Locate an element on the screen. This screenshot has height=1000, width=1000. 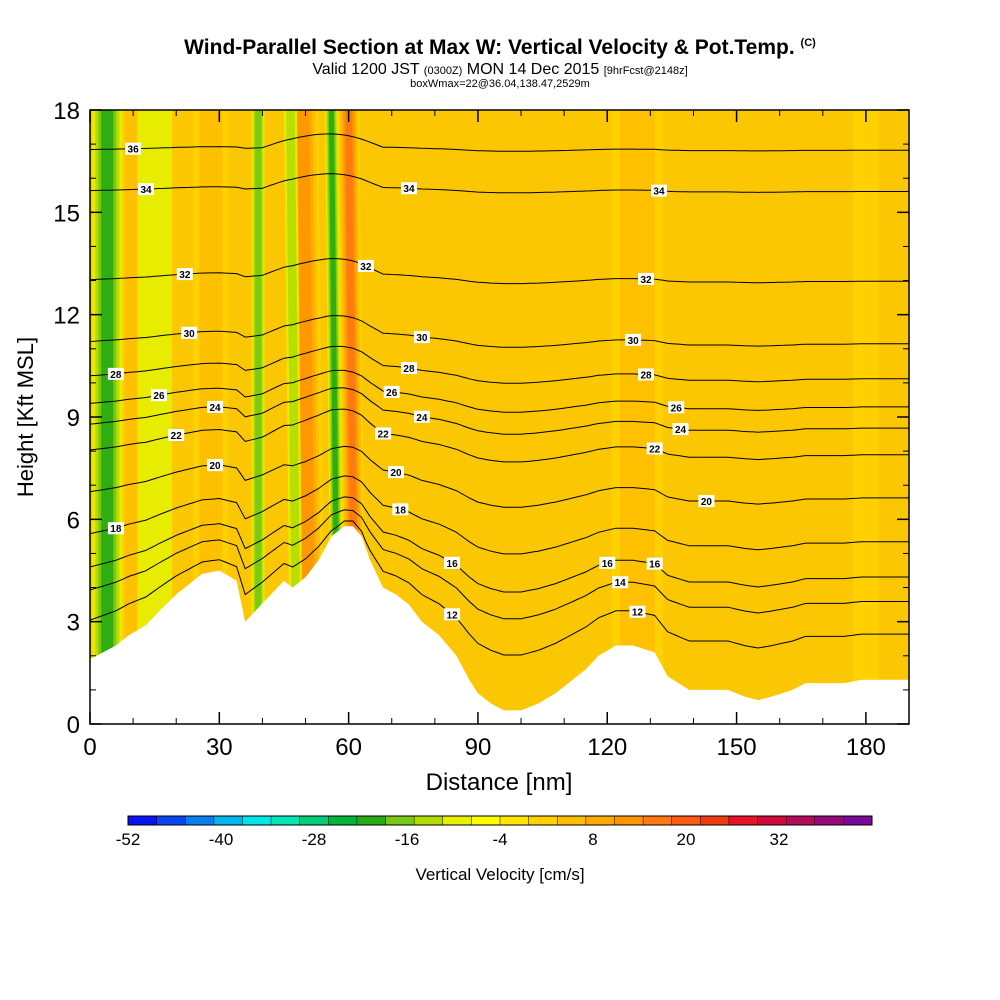
isentrope-label: 12 is located at coordinates (638, 613).